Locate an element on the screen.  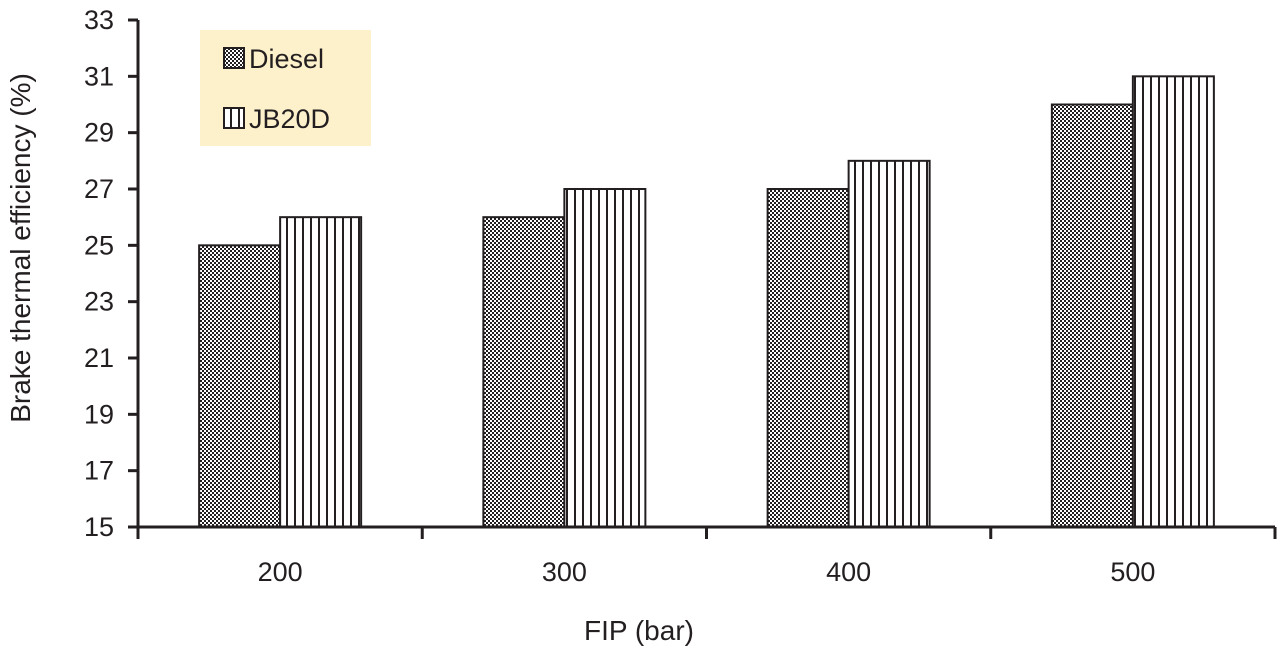
x-tick-label-400: 400 is located at coordinates (848, 572).